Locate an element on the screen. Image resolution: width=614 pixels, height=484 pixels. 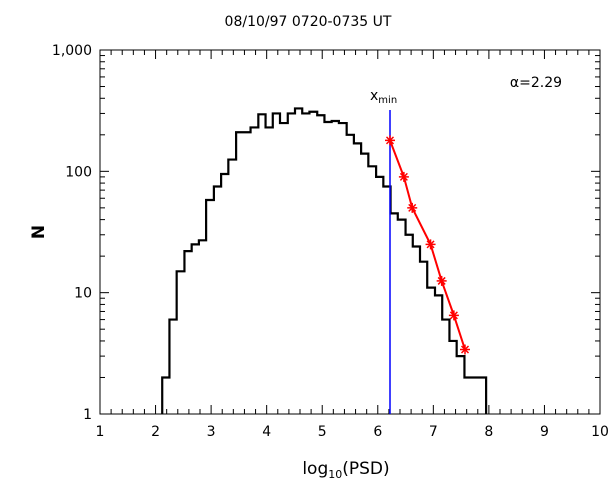
y-tick-label: 1,000 is located at coordinates (72, 51).